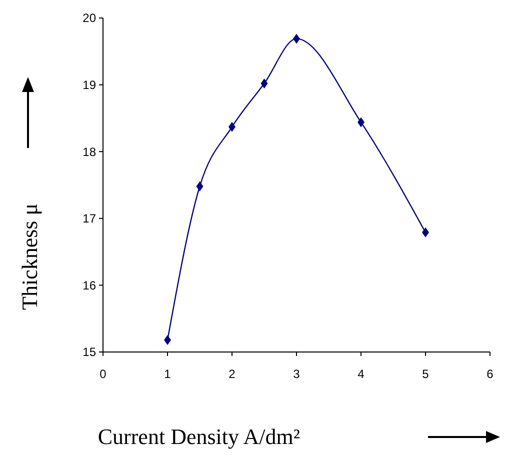 This screenshot has width=509, height=456. I want to click on x-tick-label: 1, so click(168, 374).